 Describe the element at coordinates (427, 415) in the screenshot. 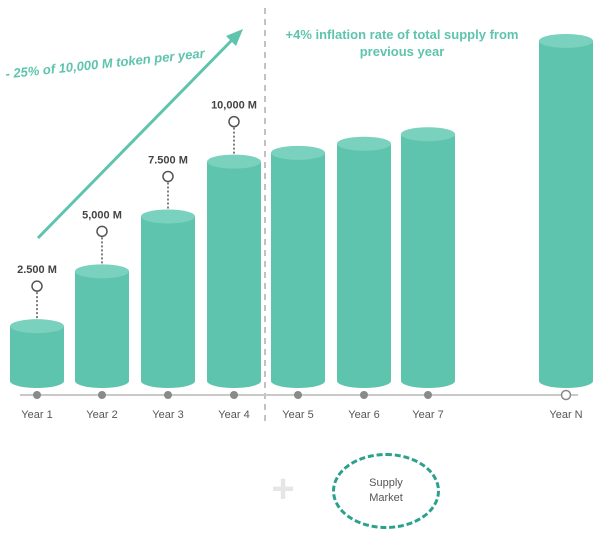

I see `x-tick-label: Year 7` at that location.